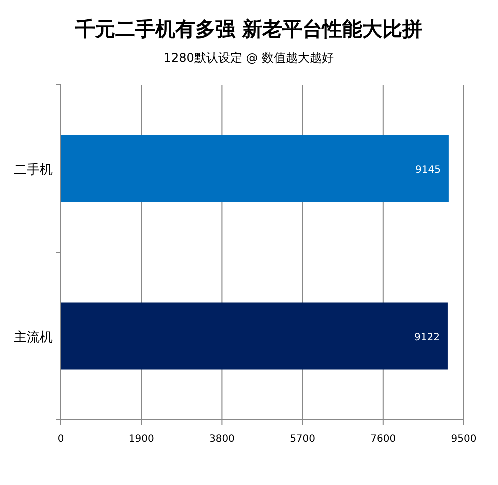 This screenshot has width=498, height=485. I want to click on x-tick-label: 5700, so click(303, 439).